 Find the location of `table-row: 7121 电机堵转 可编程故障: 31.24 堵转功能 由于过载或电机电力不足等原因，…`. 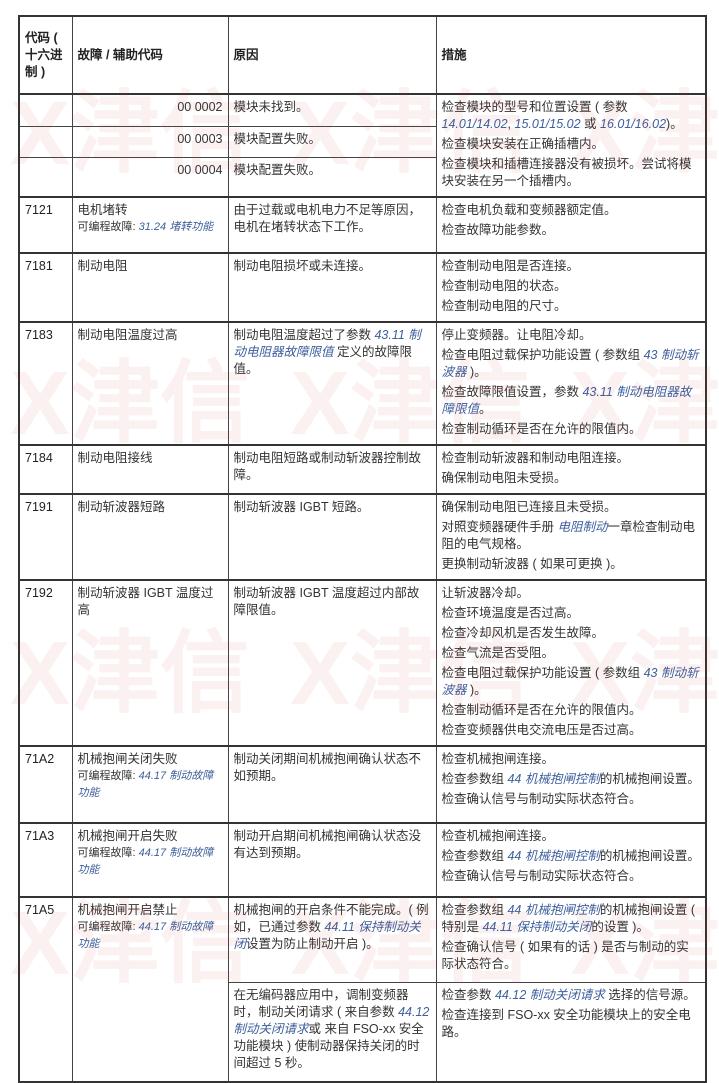

table-row: 7121 电机堵转 可编程故障: 31.24 堵转功能 由于过载或电机电力不足等原因，… is located at coordinates (362, 225).